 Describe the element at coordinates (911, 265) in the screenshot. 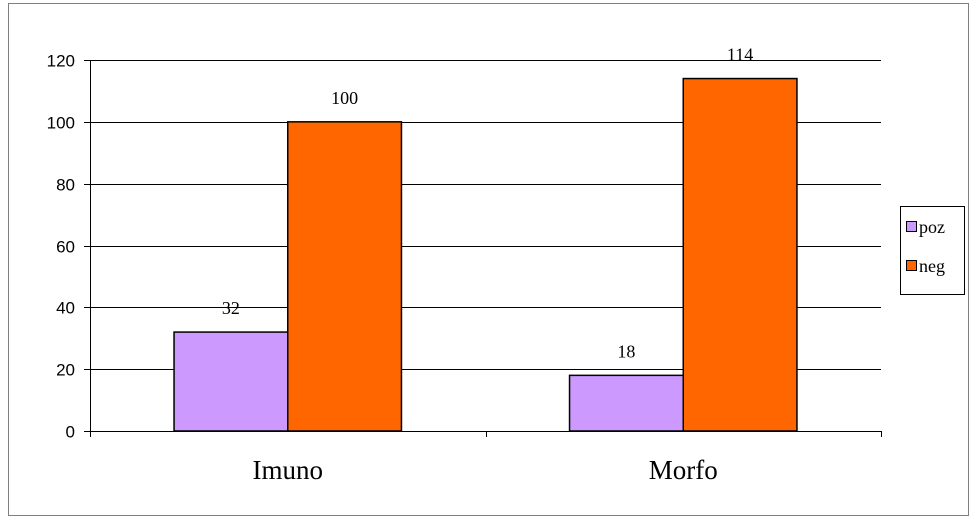

I see `legend-swatch-neg` at that location.